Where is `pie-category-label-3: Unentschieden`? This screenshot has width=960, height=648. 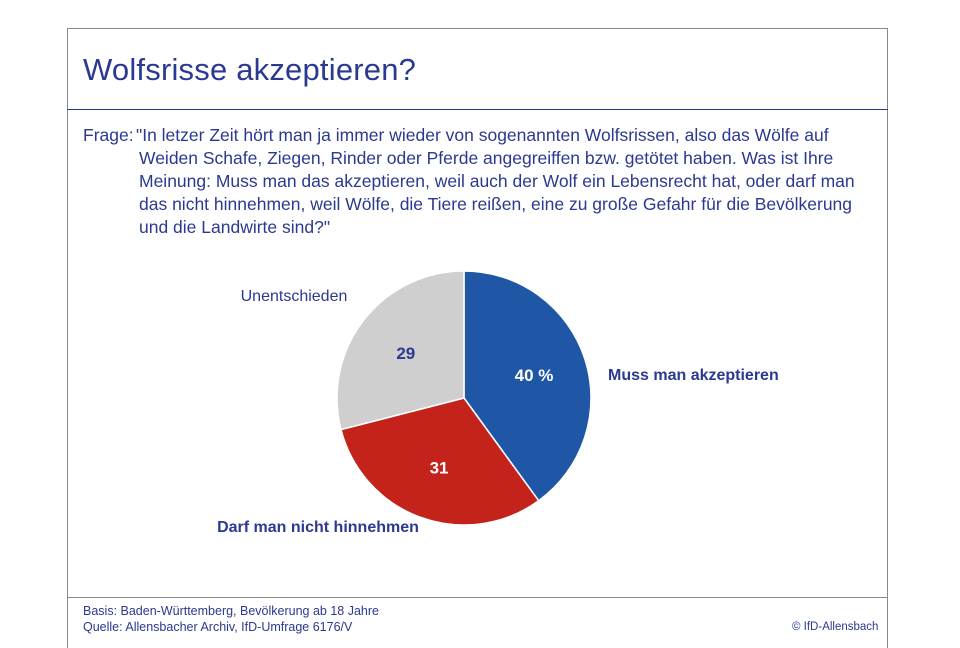 pie-category-label-3: Unentschieden is located at coordinates (294, 296).